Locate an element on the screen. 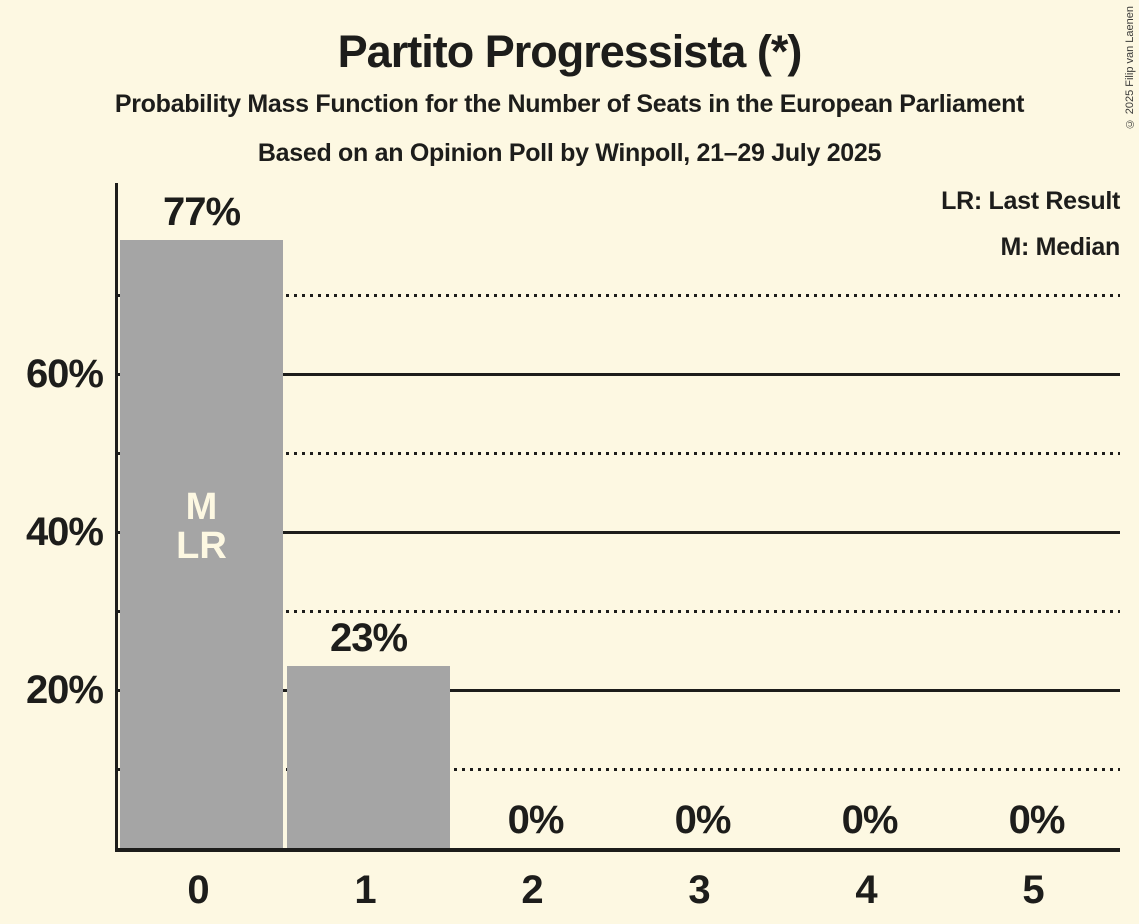  y-tick-label-20: 20% is located at coordinates (64, 690).